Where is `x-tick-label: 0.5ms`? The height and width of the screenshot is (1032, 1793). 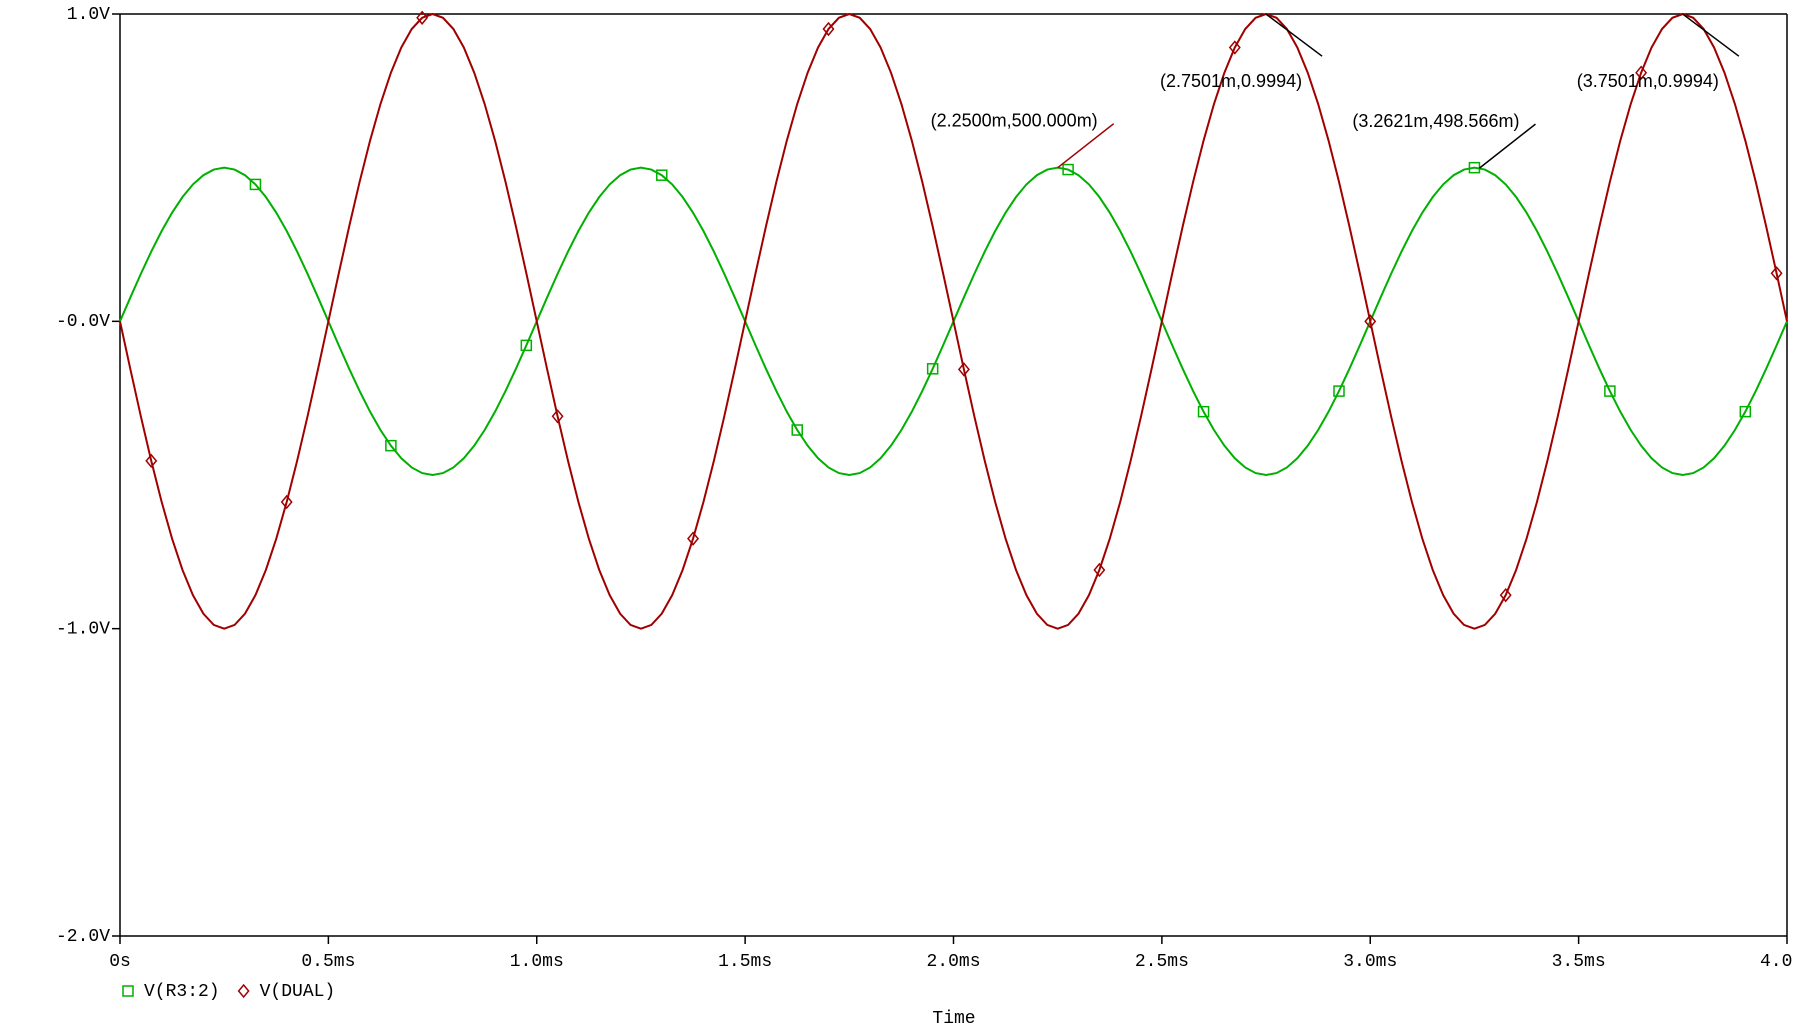 x-tick-label: 0.5ms is located at coordinates (328, 962).